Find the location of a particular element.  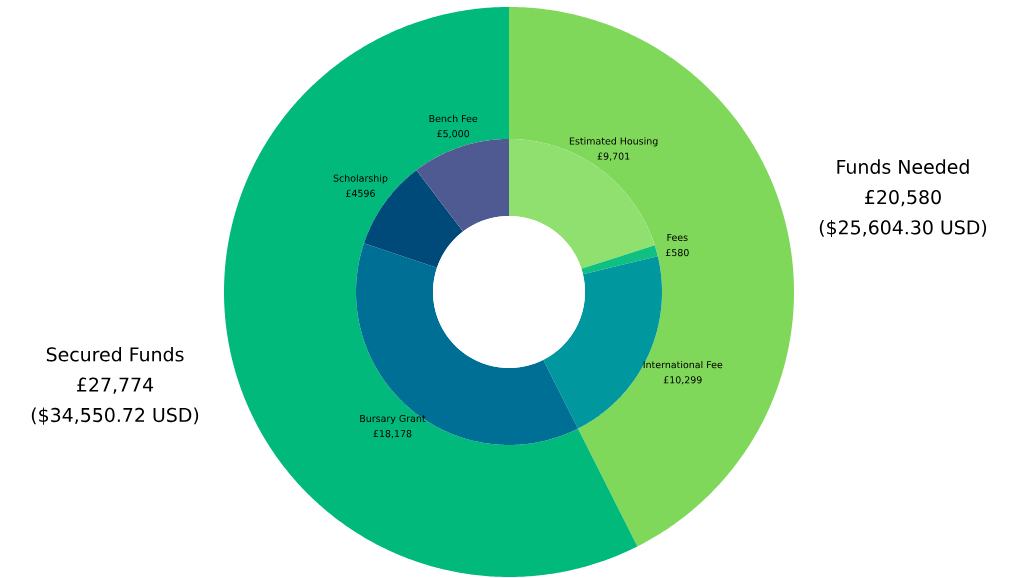

slice-label: Scholarship is located at coordinates (360, 179).